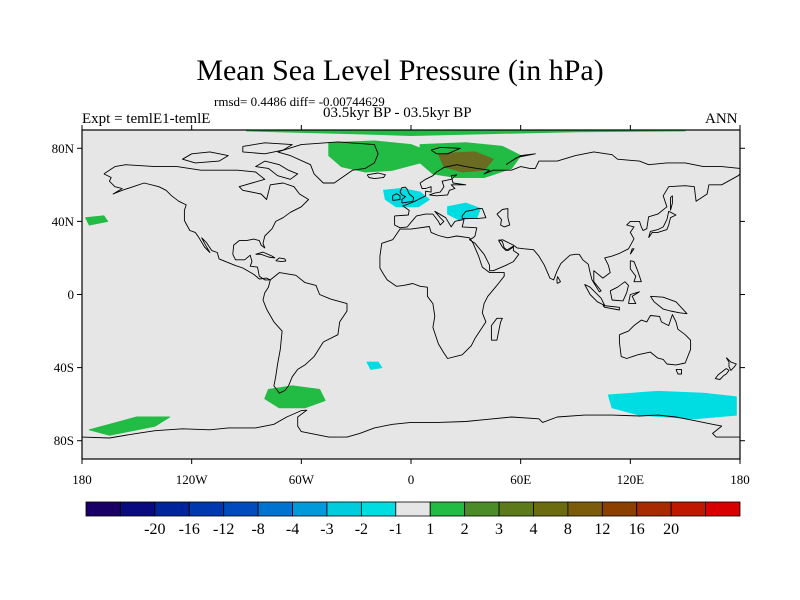 Image resolution: width=800 pixels, height=600 pixels. I want to click on sri-lanka-coast, so click(558, 280).